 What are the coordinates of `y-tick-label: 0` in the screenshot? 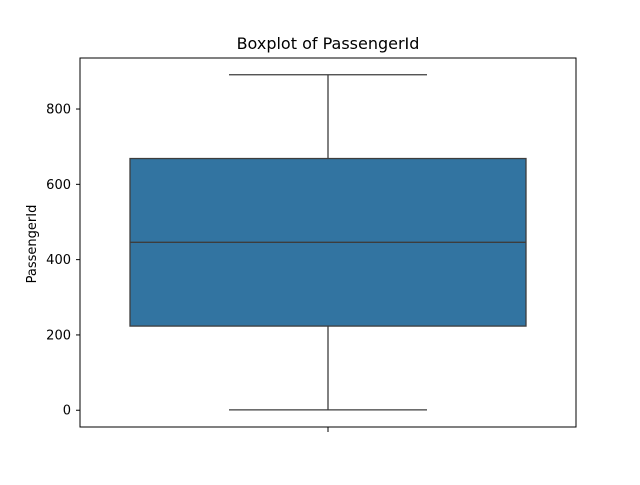 It's located at (67, 411).